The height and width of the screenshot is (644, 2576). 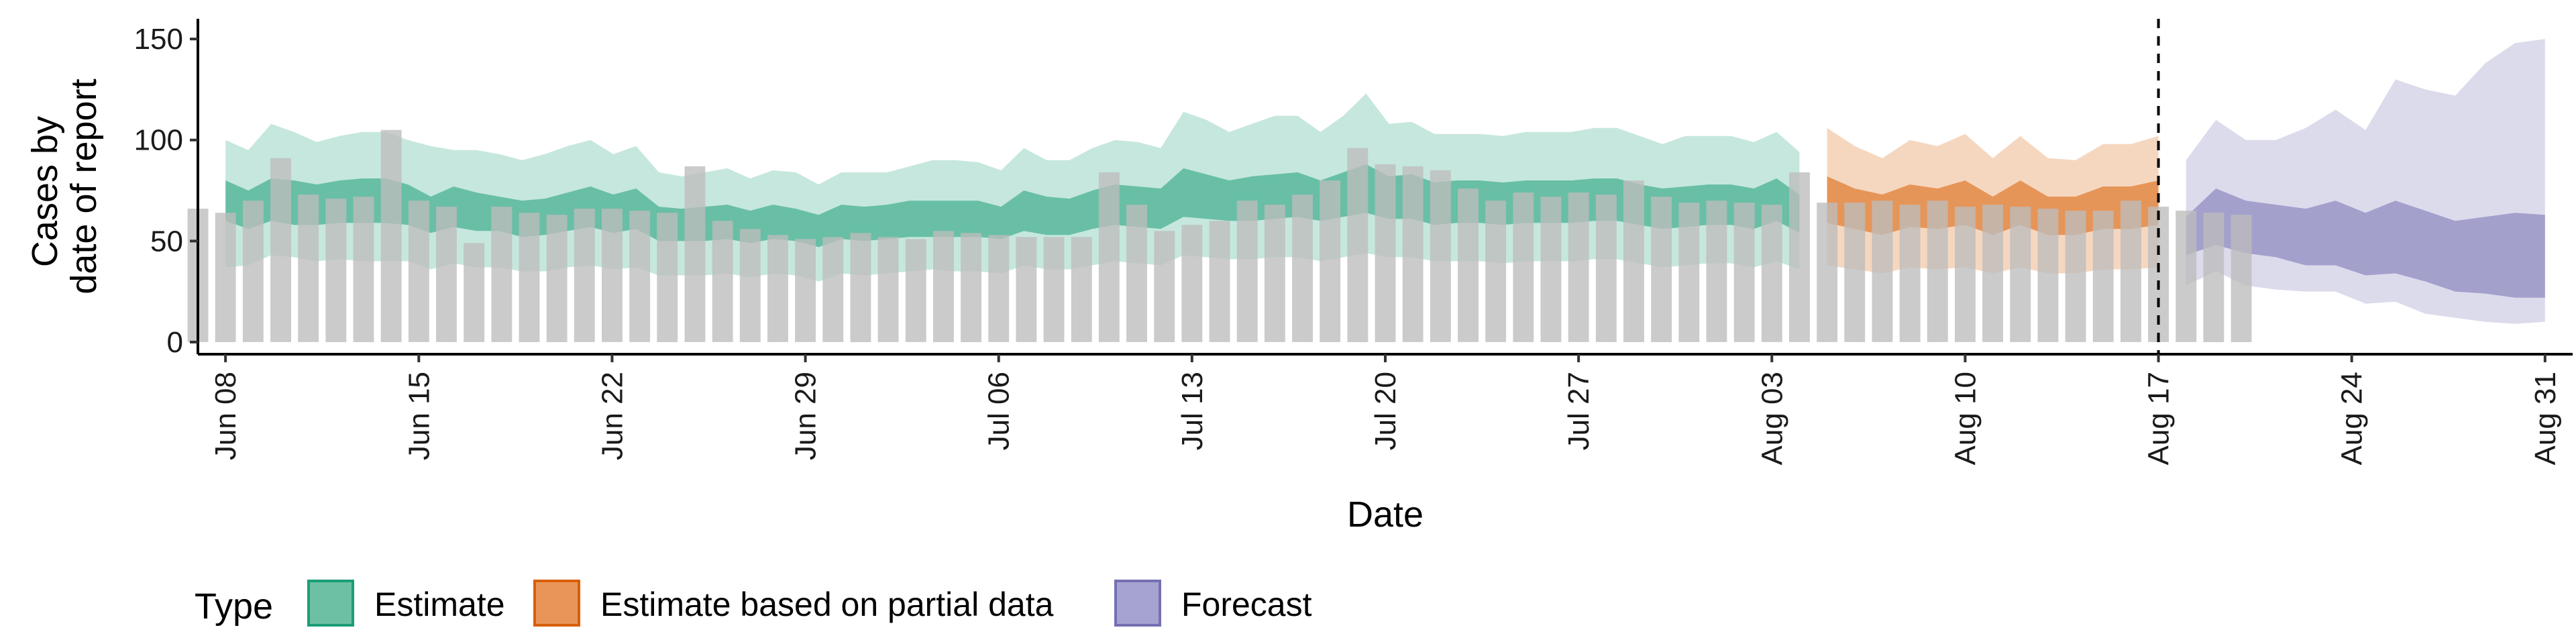 I want to click on x-tick-label: Jul 06, so click(x=999, y=411).